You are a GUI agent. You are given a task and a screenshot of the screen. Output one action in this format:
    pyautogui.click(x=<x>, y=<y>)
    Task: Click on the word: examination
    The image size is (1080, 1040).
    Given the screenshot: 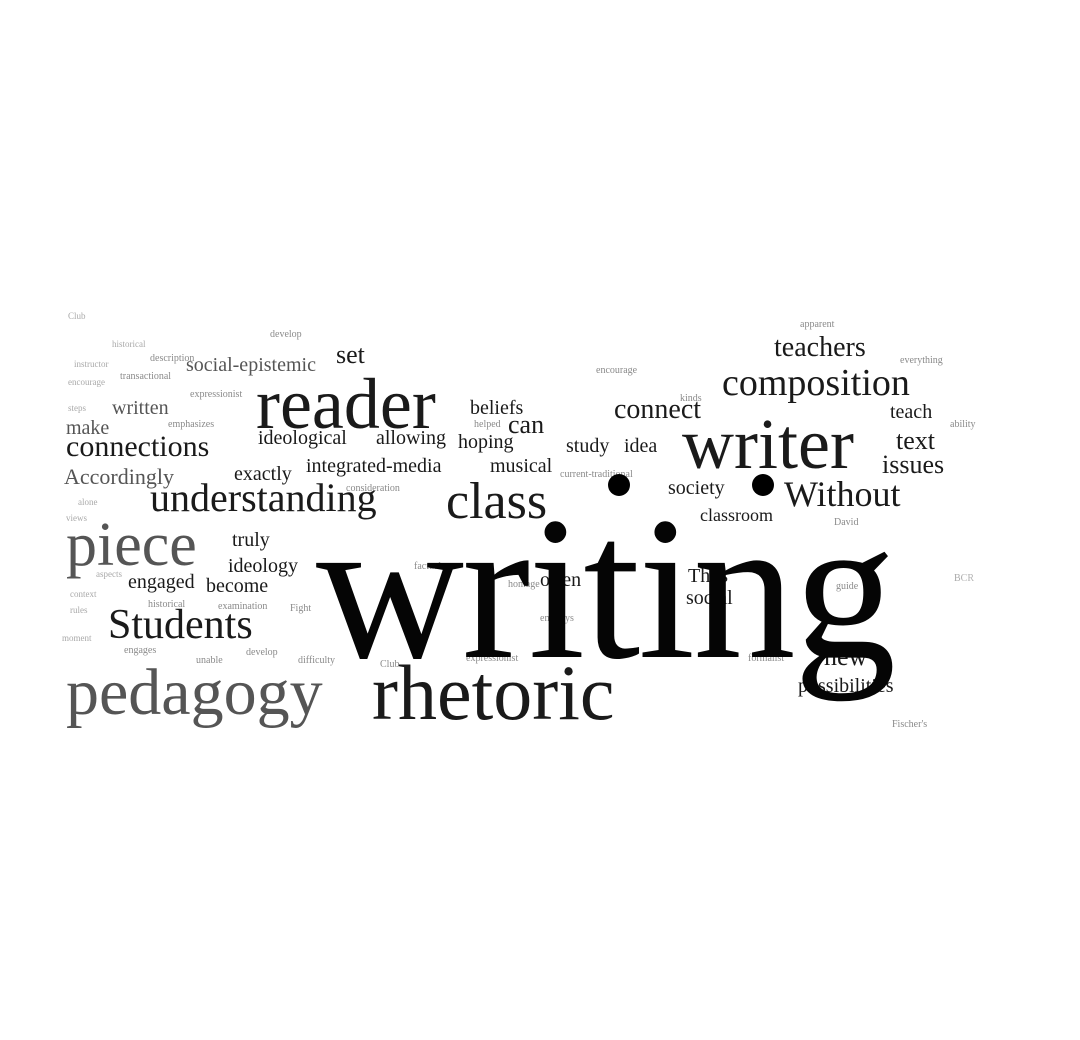 What is the action you would take?
    pyautogui.click(x=243, y=606)
    